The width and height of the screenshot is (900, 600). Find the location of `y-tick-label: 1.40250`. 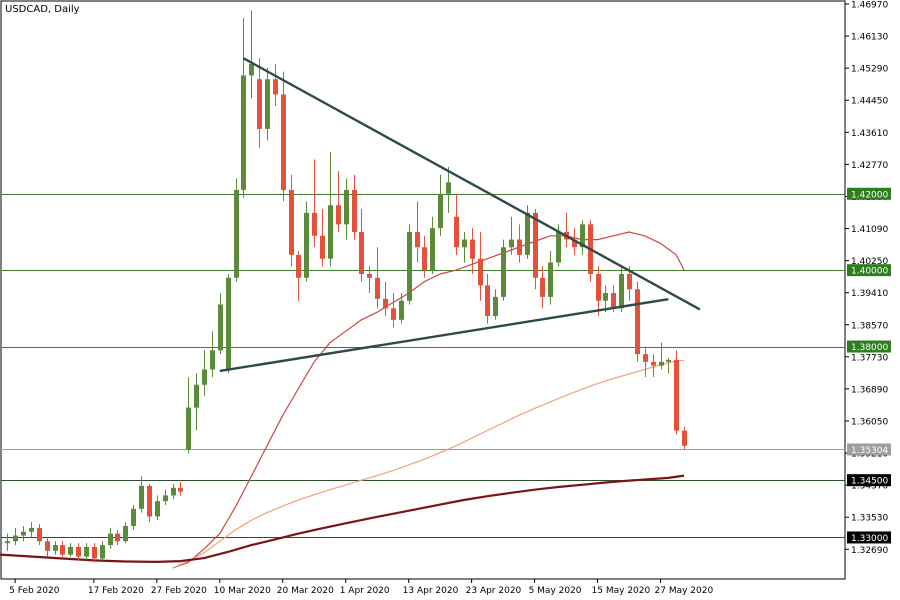

y-tick-label: 1.40250 is located at coordinates (869, 262).